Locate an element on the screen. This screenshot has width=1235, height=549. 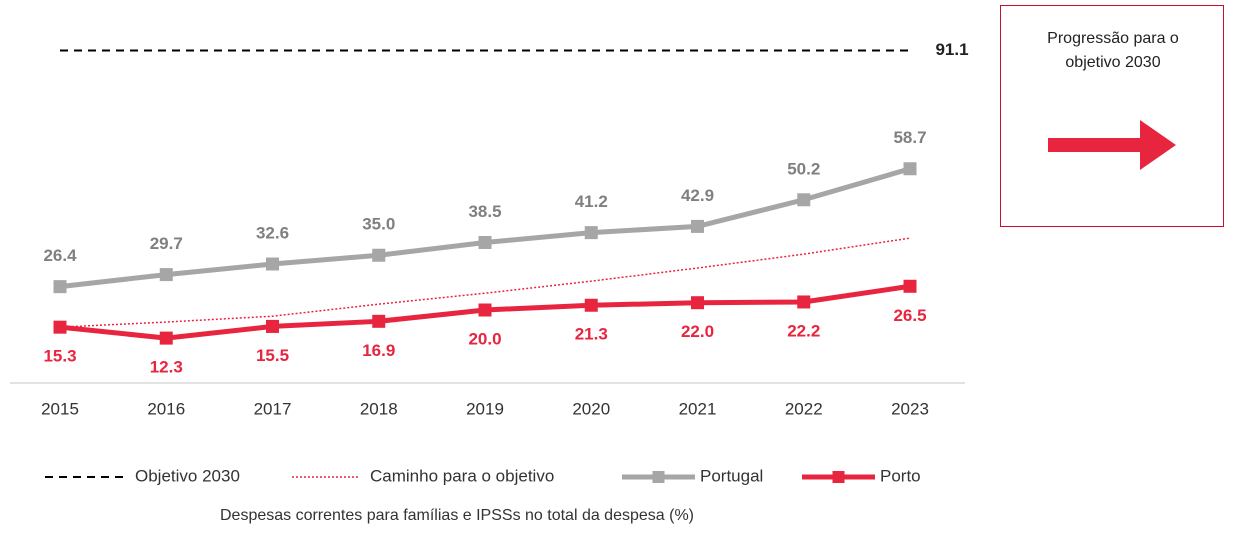
data-label: 16.9 is located at coordinates (378, 350).